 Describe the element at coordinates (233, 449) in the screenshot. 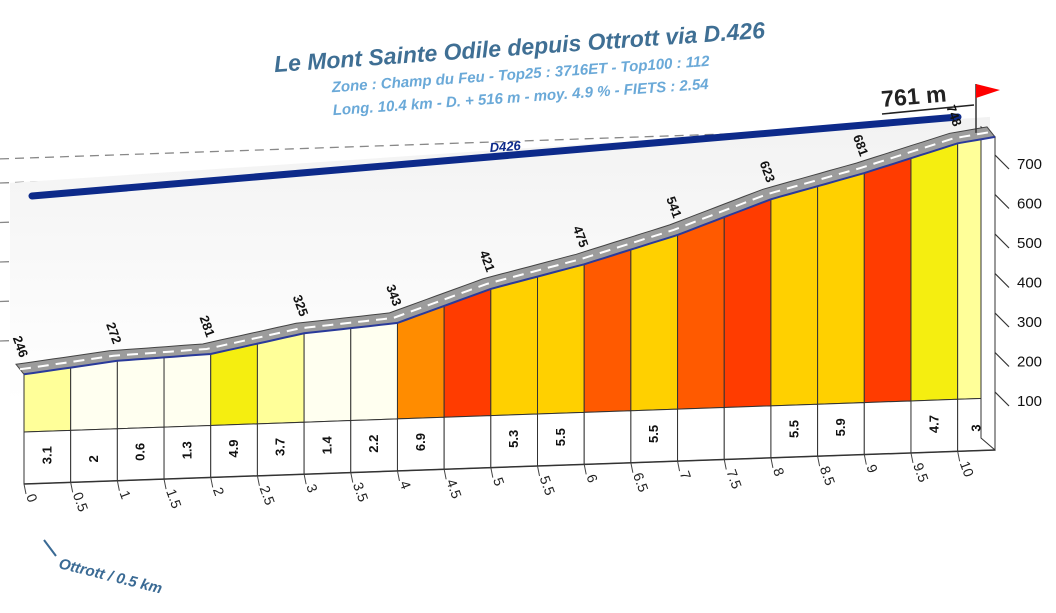

I see `segment-gradient-label: 4.9` at that location.